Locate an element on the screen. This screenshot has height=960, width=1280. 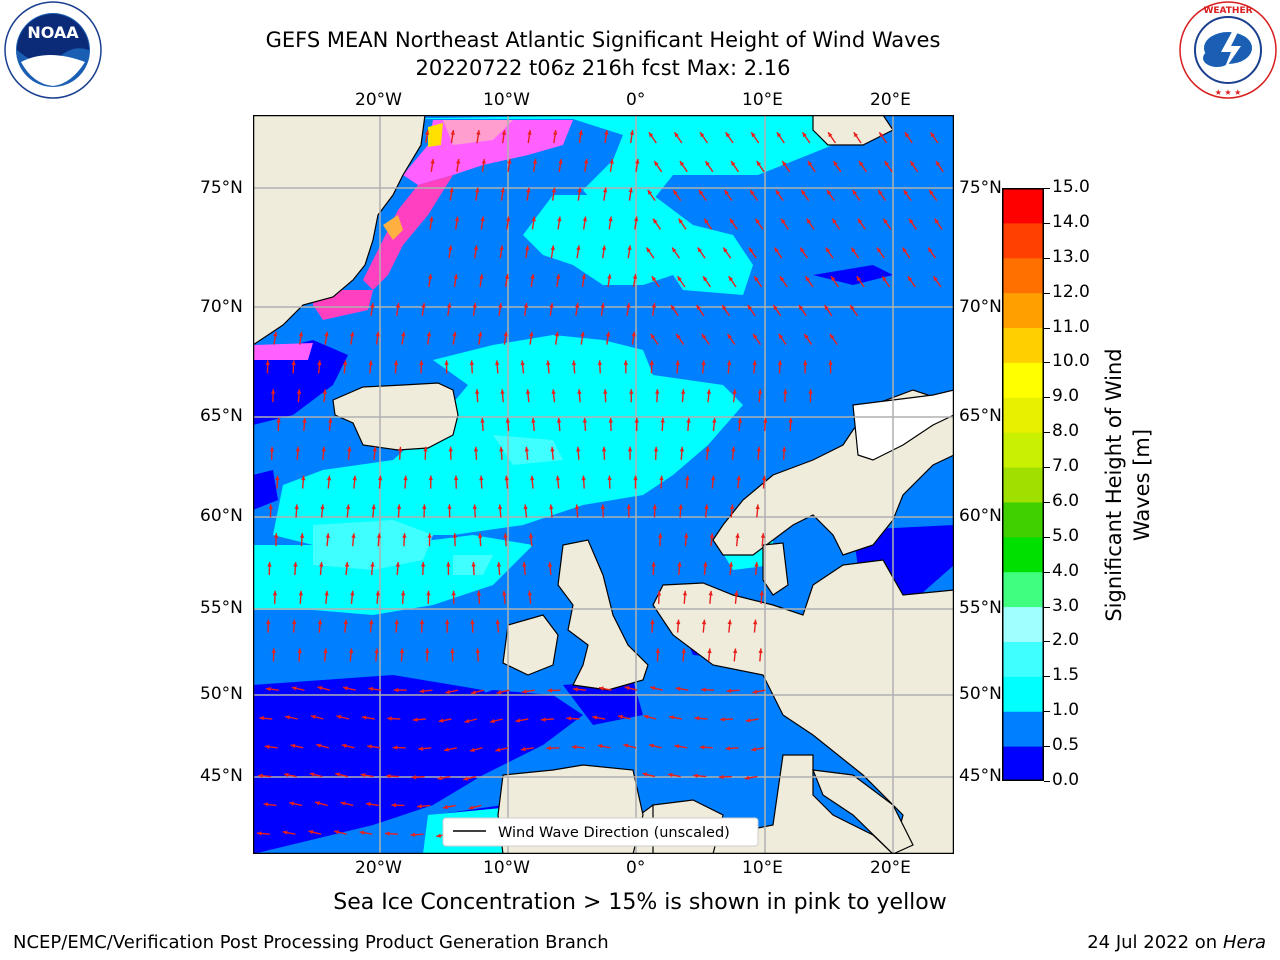
lon-label-top: 20°E is located at coordinates (890, 100).